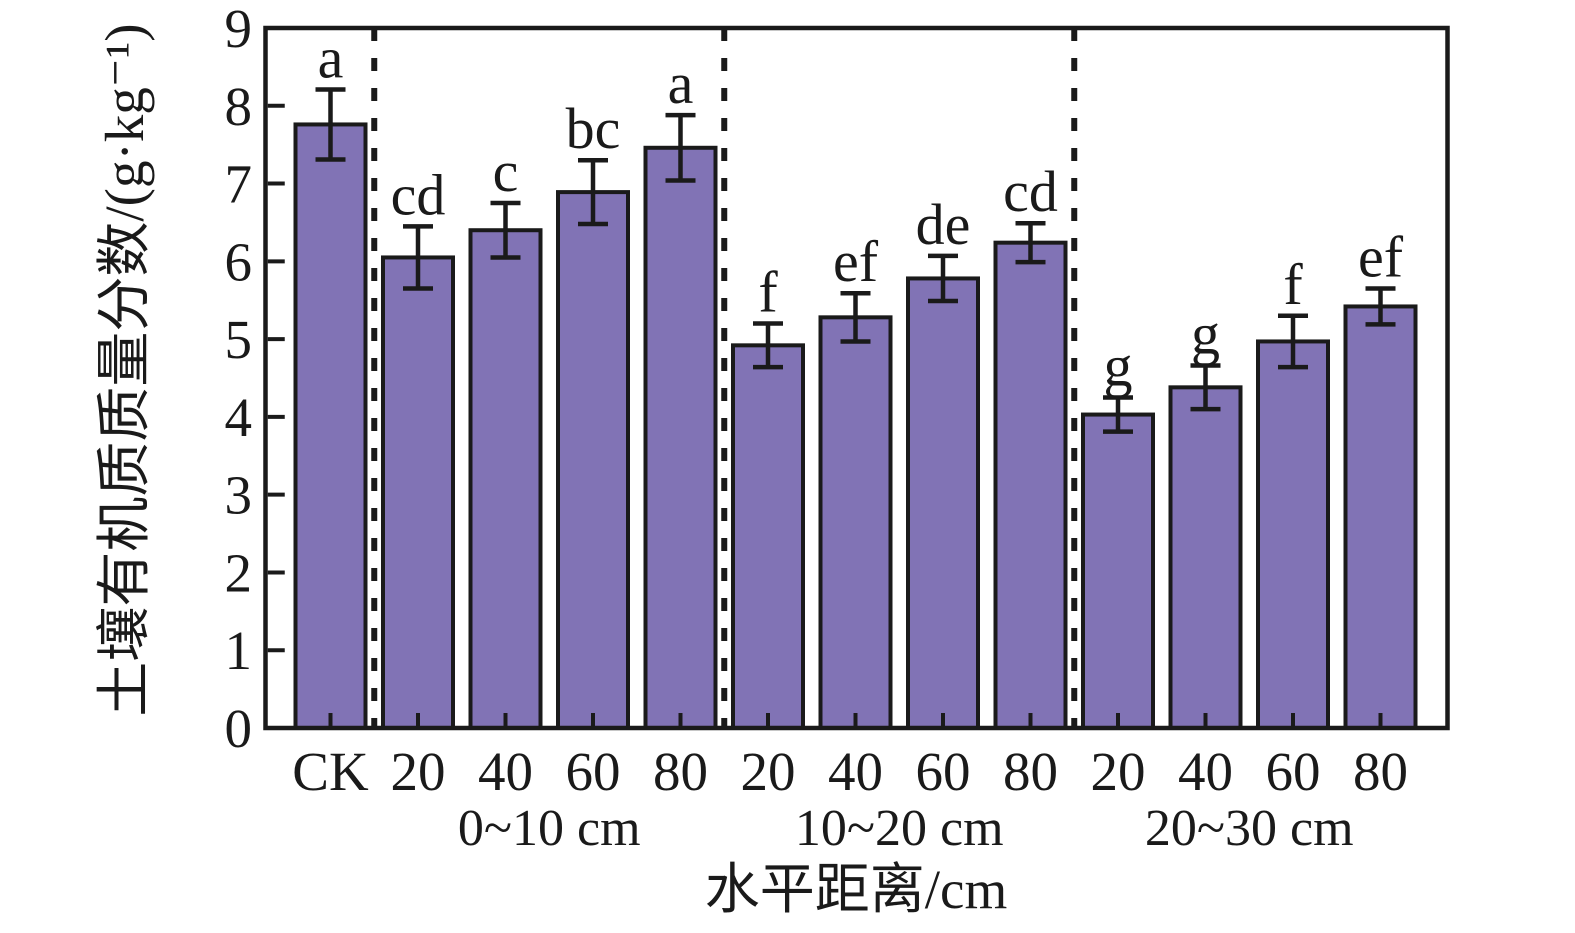 The width and height of the screenshot is (1575, 933). I want to click on group-label: 20~30 cm, so click(1249, 828).